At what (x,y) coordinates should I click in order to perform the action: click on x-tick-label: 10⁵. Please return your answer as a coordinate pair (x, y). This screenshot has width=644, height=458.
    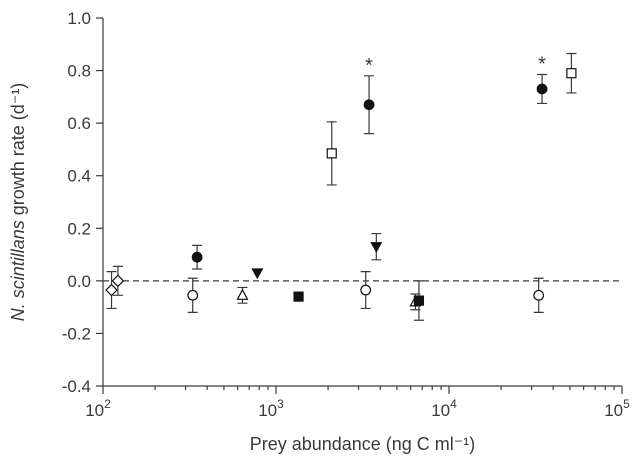
    Looking at the image, I should click on (617, 408).